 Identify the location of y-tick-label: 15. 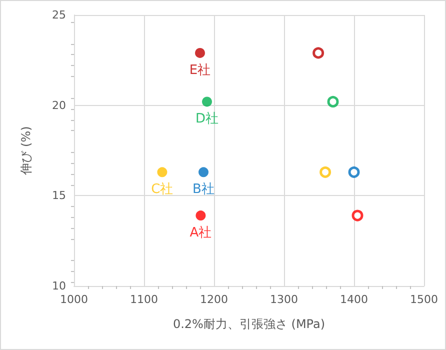
(59, 195).